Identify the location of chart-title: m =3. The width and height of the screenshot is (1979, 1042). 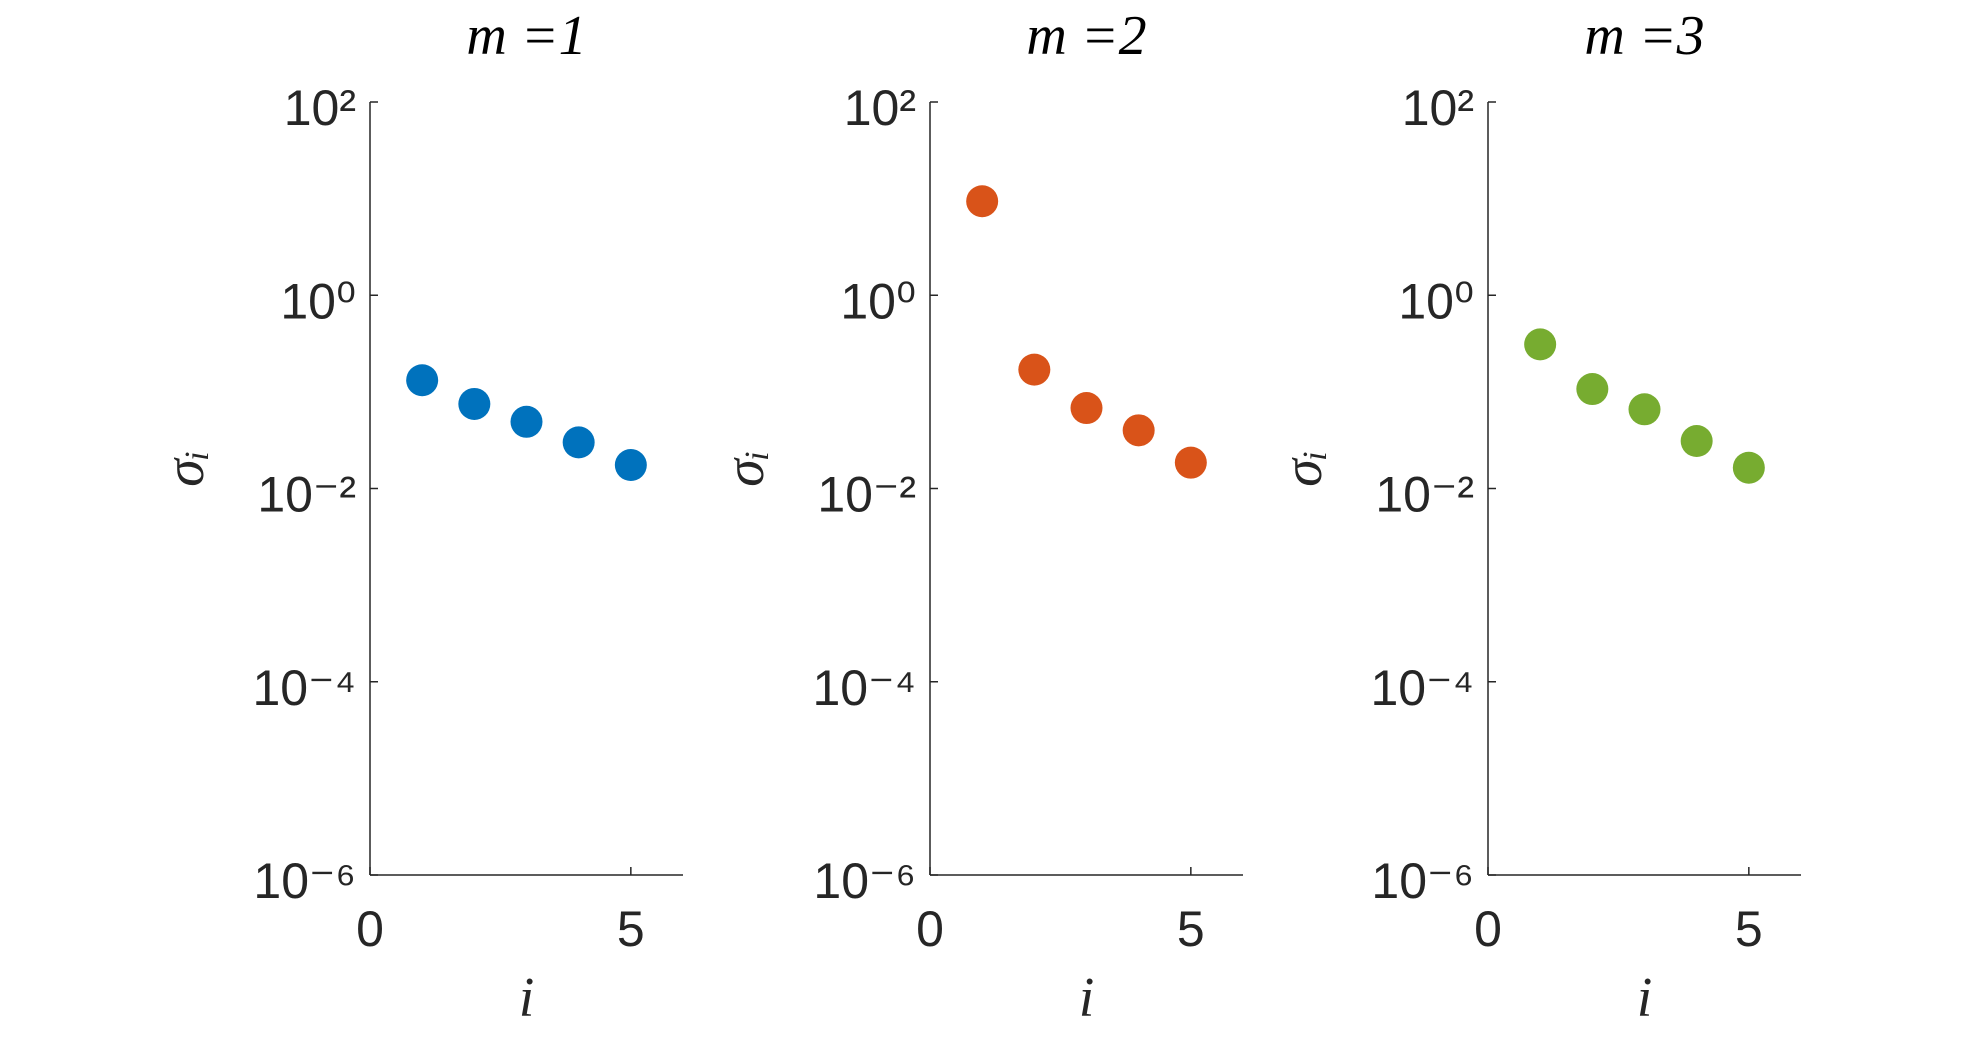
(1644, 36).